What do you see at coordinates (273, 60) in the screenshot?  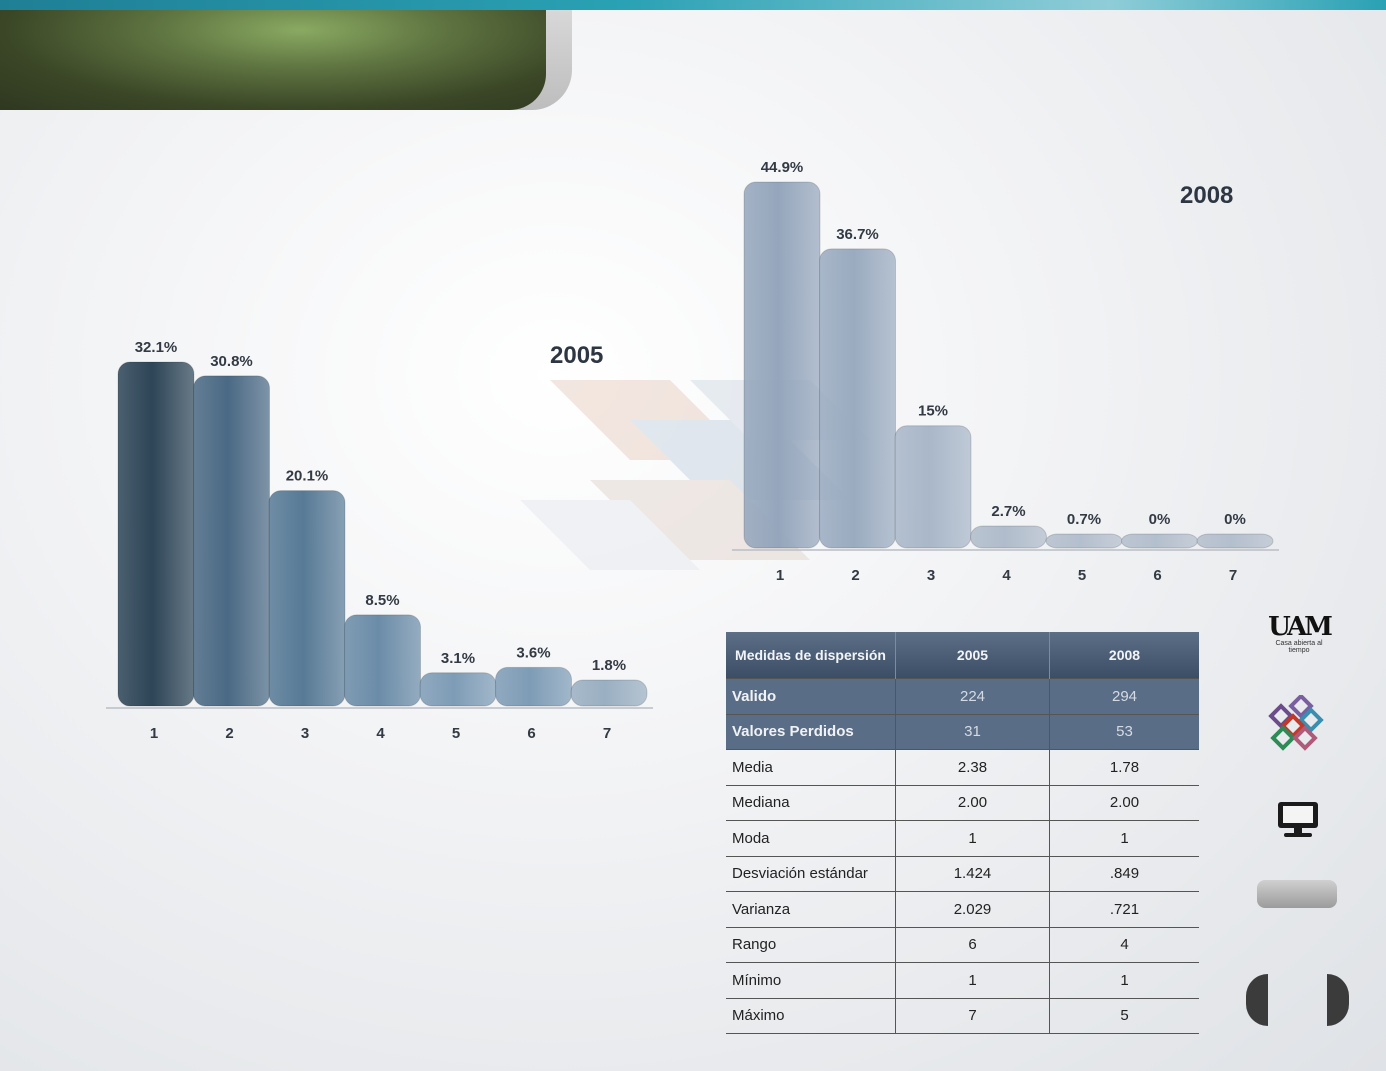 I see `header-banner` at bounding box center [273, 60].